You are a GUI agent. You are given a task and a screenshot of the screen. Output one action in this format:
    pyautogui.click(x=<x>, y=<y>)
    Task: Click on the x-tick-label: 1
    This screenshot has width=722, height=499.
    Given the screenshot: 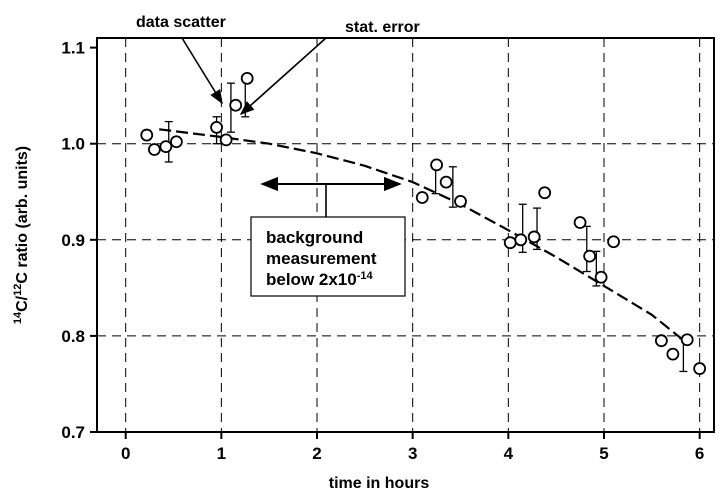 What is the action you would take?
    pyautogui.click(x=221, y=453)
    